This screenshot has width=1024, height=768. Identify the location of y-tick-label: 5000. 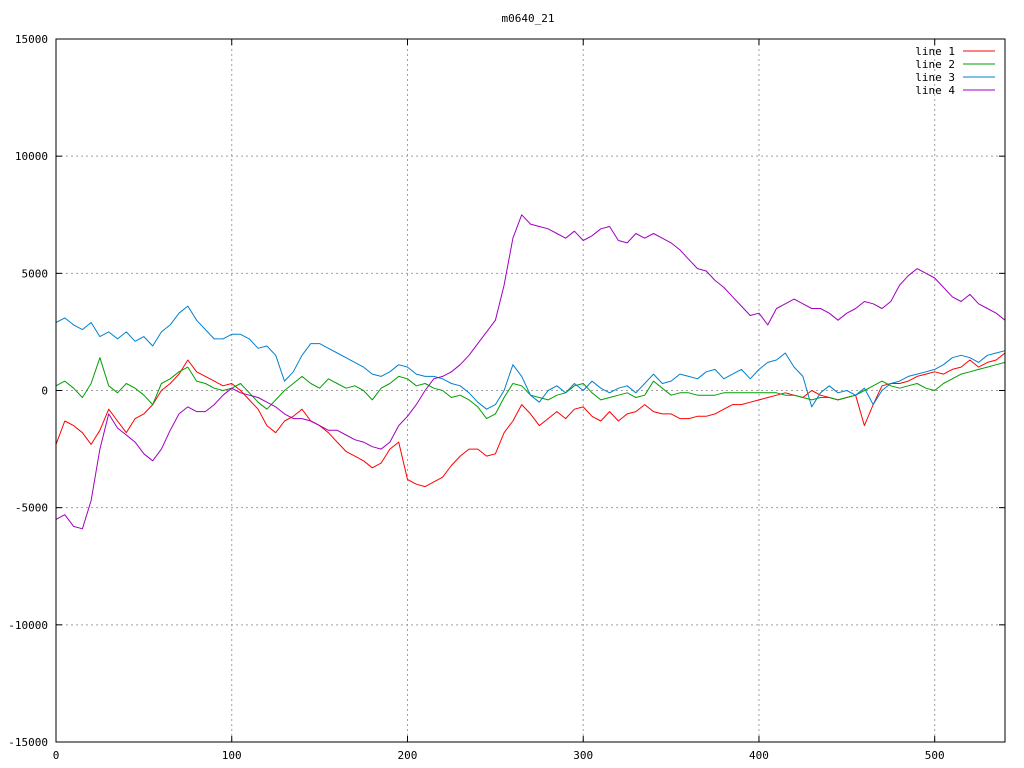
(35, 273).